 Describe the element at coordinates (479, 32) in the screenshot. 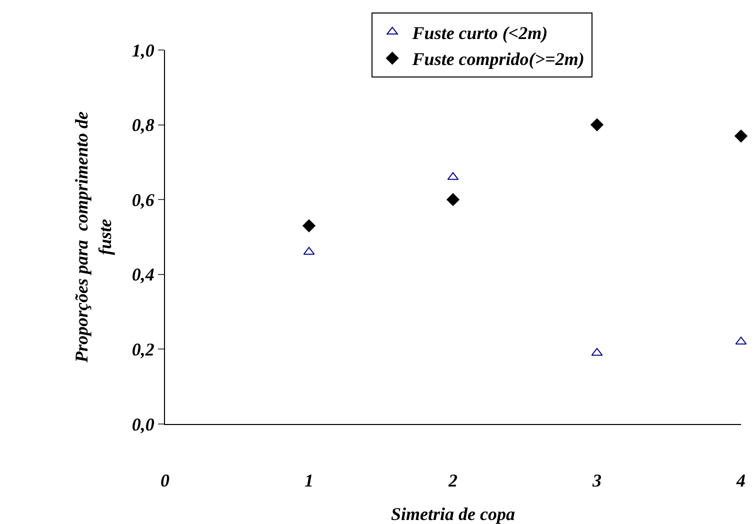

I see `legend-label: Fuste curto (<2m)` at that location.